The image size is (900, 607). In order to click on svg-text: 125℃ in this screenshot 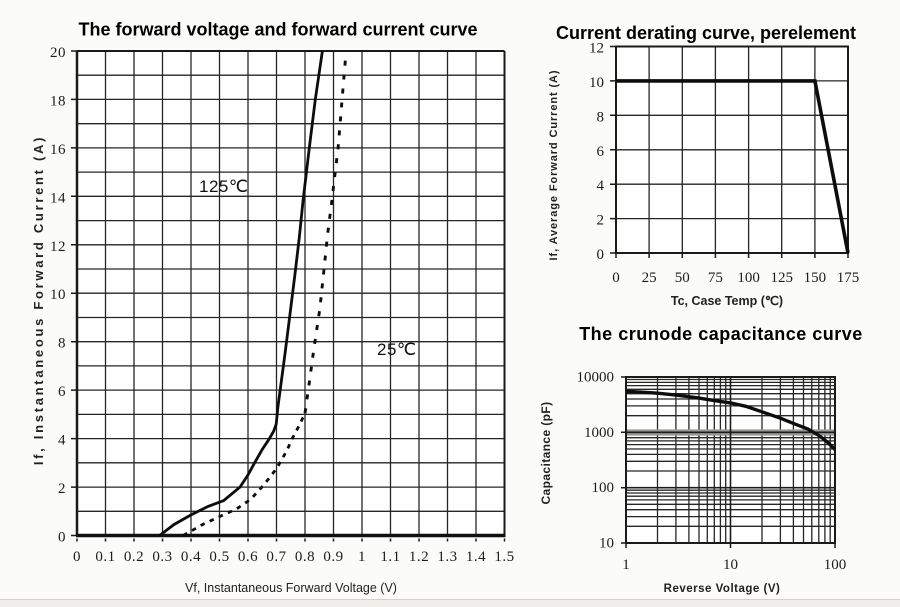, I will do `click(223, 186)`.